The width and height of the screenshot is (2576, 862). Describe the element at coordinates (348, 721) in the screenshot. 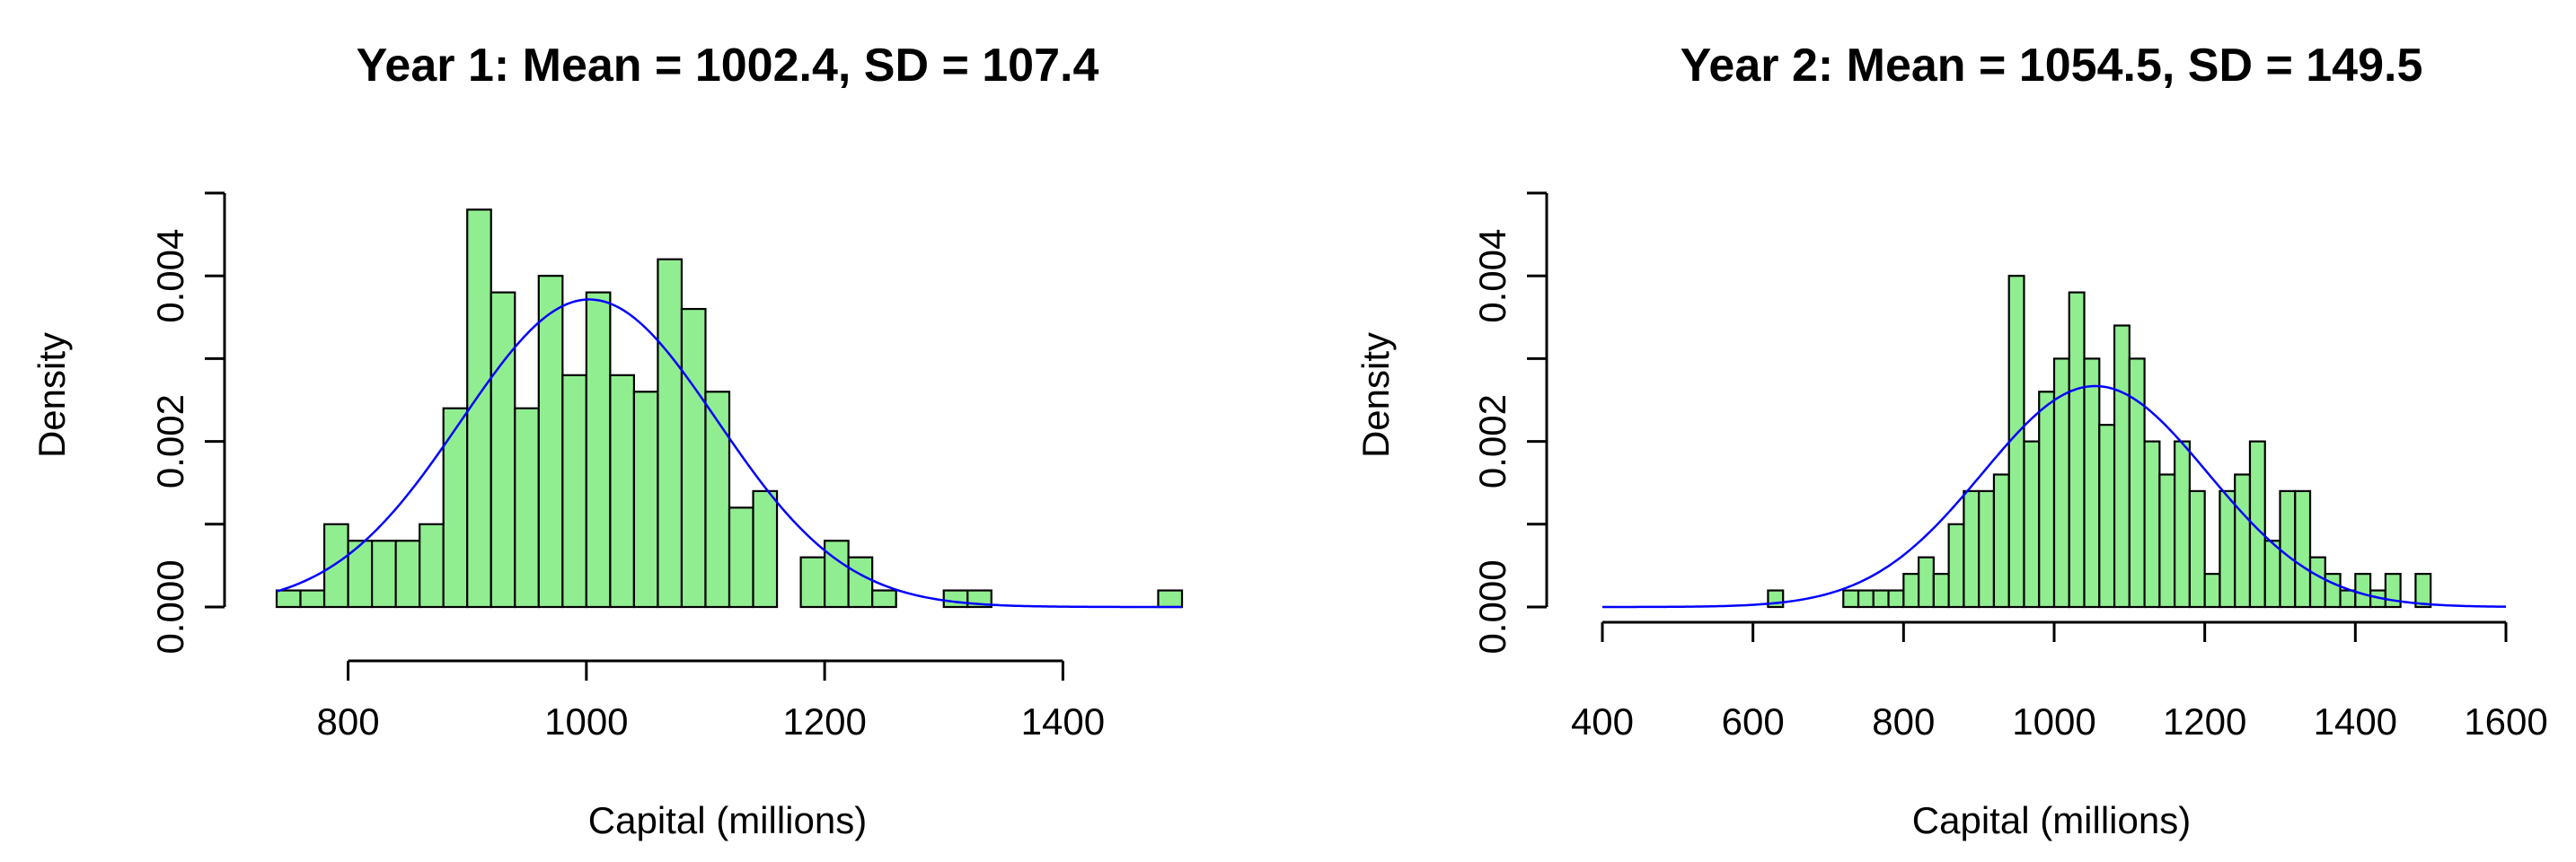

I see `year-1-x-tick-label: 800` at that location.